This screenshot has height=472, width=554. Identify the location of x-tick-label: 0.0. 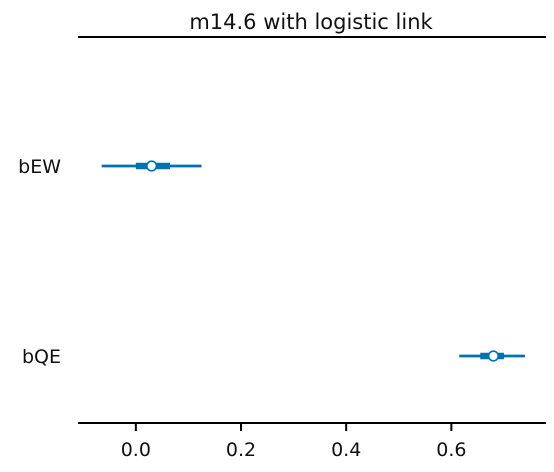
(136, 450).